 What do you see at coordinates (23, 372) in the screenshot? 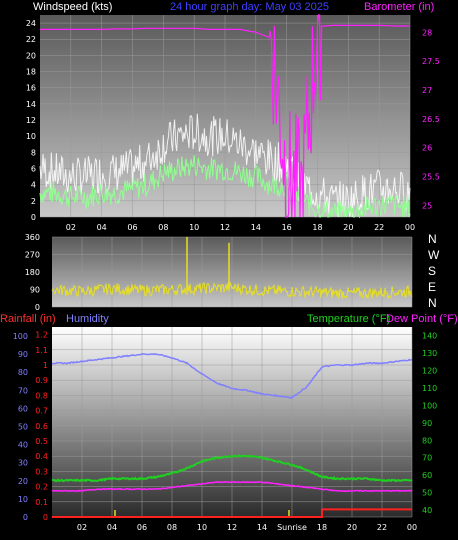
I see `humidity-y-tick-label: 80` at bounding box center [23, 372].